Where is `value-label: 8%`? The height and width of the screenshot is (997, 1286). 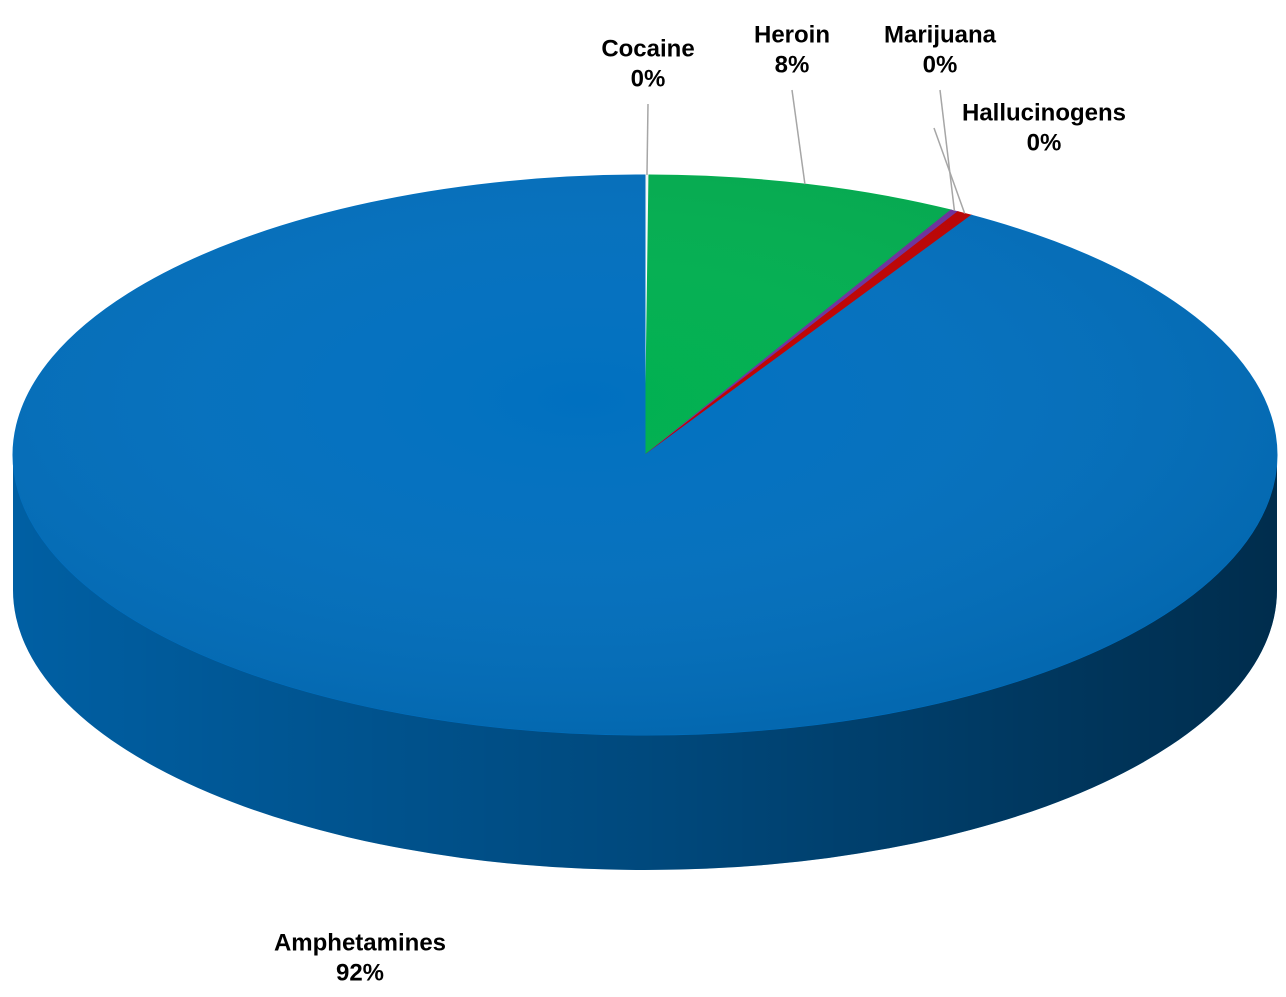
value-label: 8% is located at coordinates (792, 64).